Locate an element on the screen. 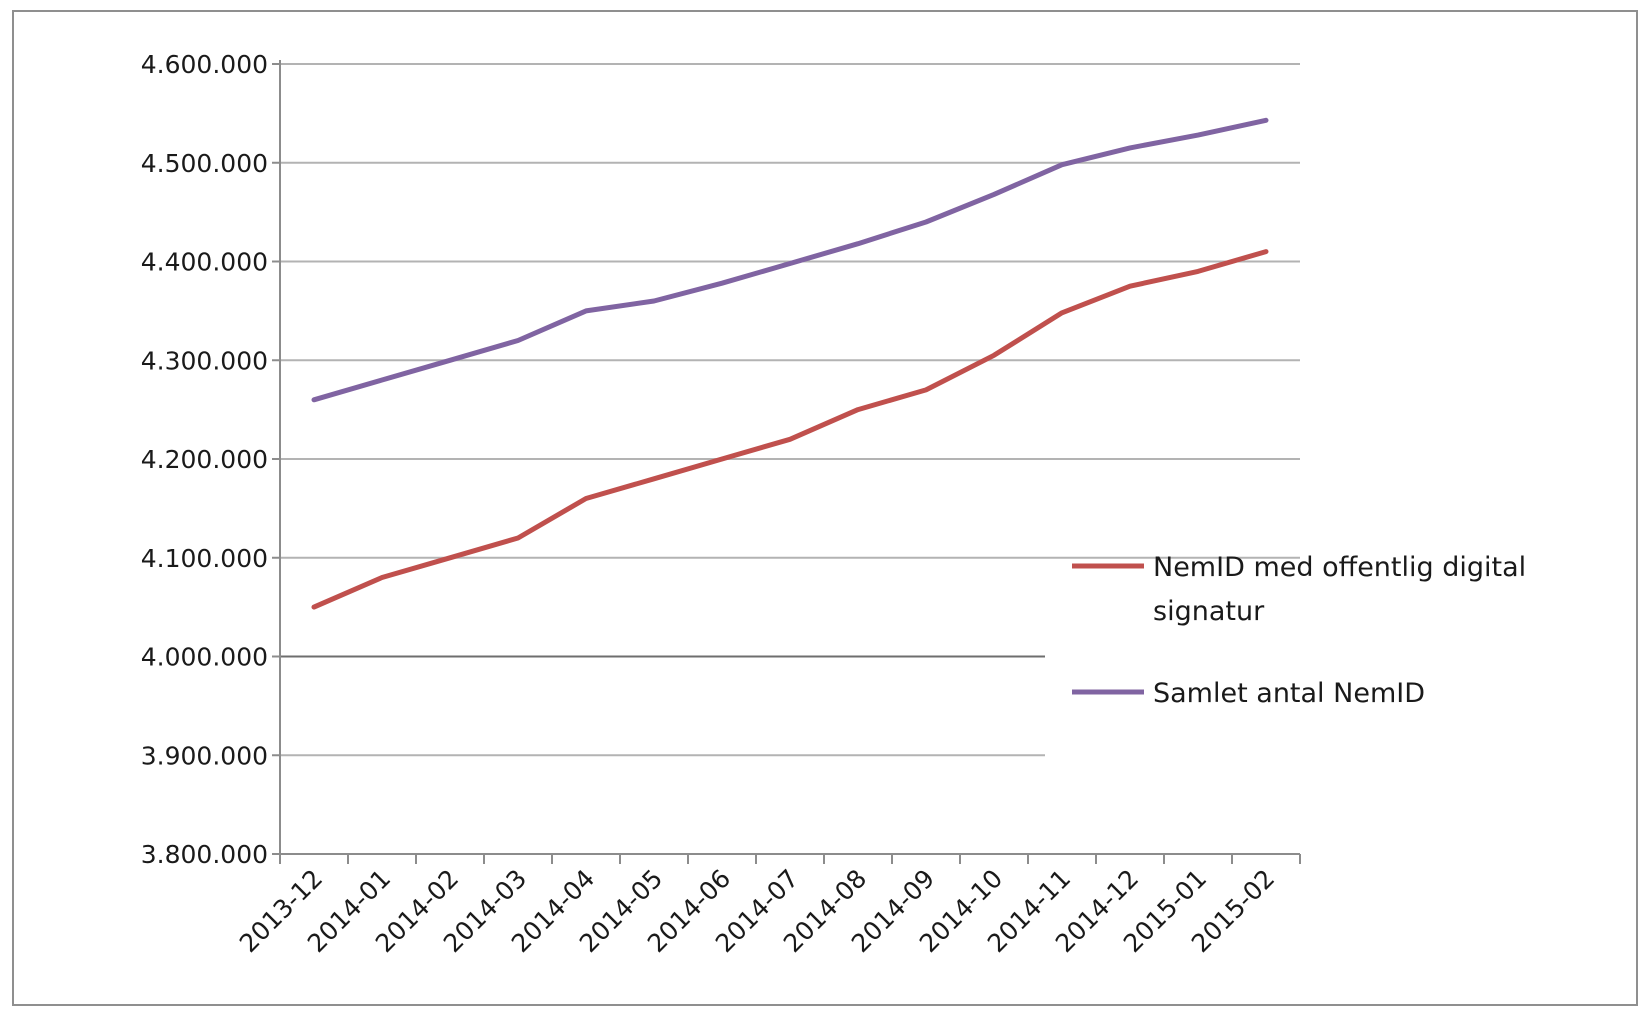 The image size is (1652, 1019). y-tick-label: 3.900.000 is located at coordinates (204, 755).